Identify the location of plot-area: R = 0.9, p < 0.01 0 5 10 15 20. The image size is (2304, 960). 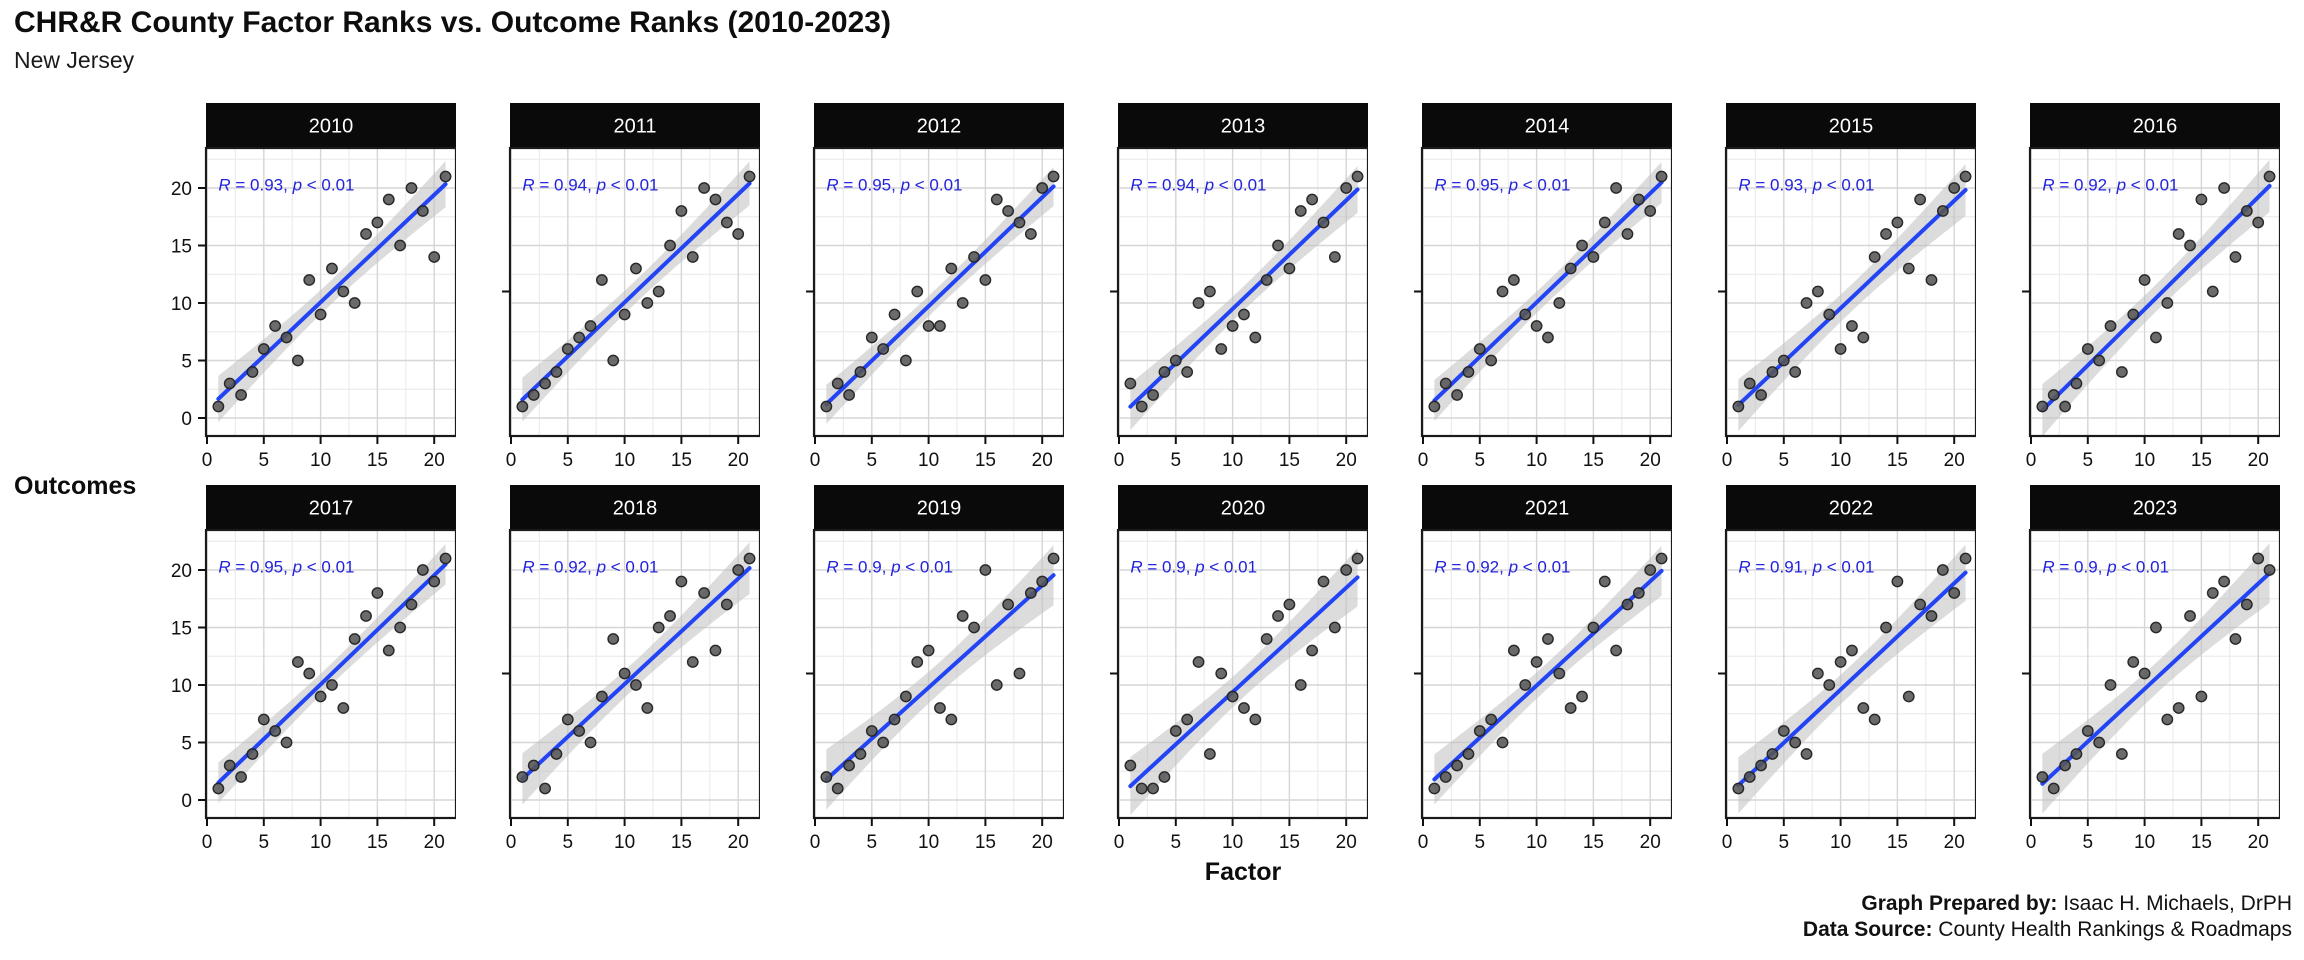
(1239, 690).